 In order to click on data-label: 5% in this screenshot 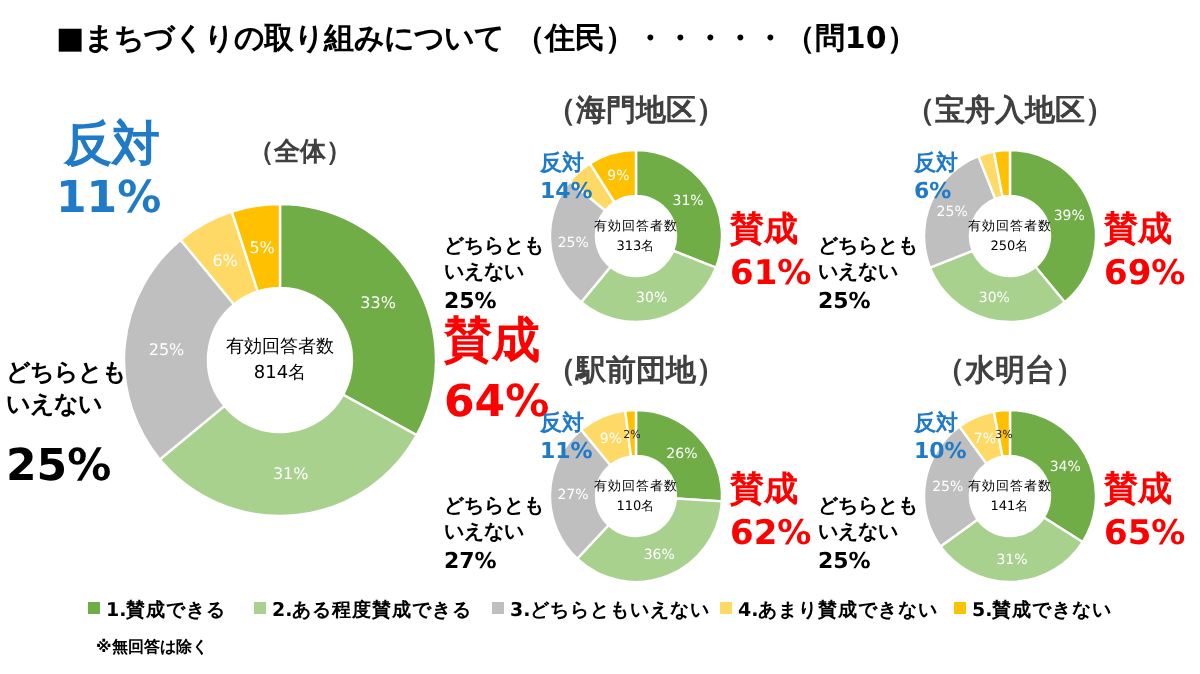, I will do `click(262, 248)`.